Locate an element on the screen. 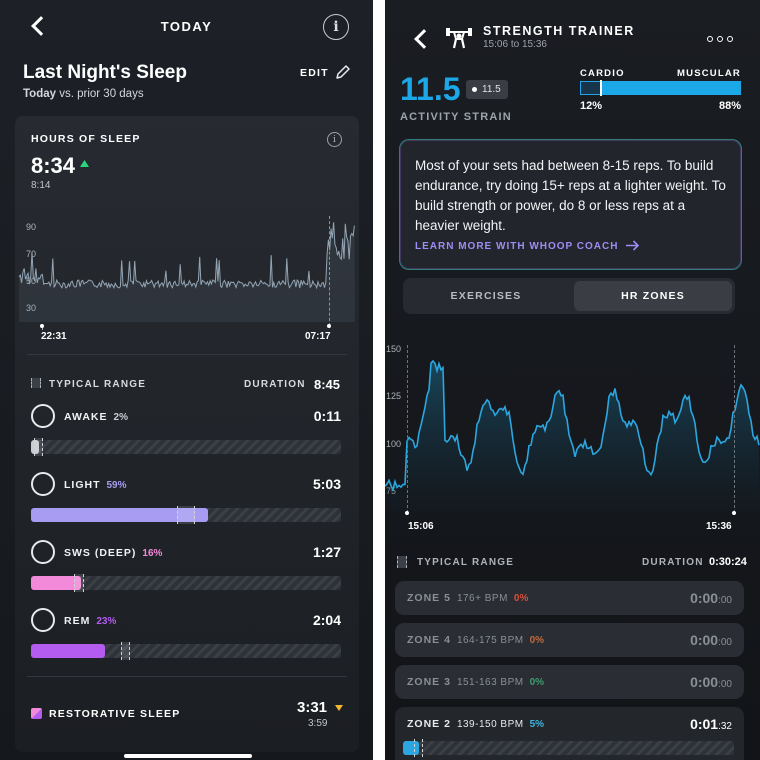 The height and width of the screenshot is (760, 760). page-subtitle: Today vs. prior 30 days is located at coordinates (83, 94).